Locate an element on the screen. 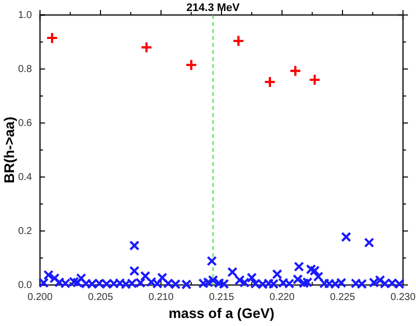  x-tick-label: 0.225 is located at coordinates (343, 298).